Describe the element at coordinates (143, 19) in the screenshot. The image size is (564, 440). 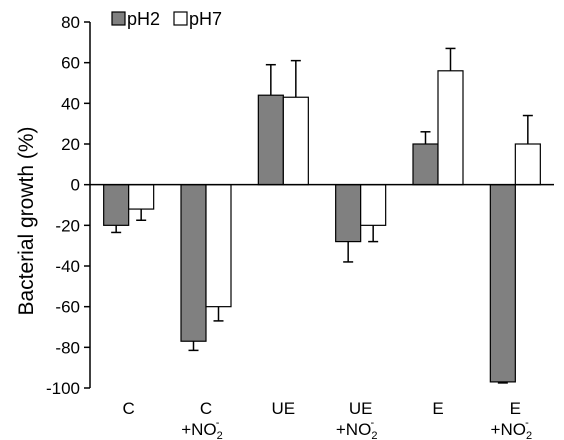
I see `legend-label-ph2: pH2` at that location.